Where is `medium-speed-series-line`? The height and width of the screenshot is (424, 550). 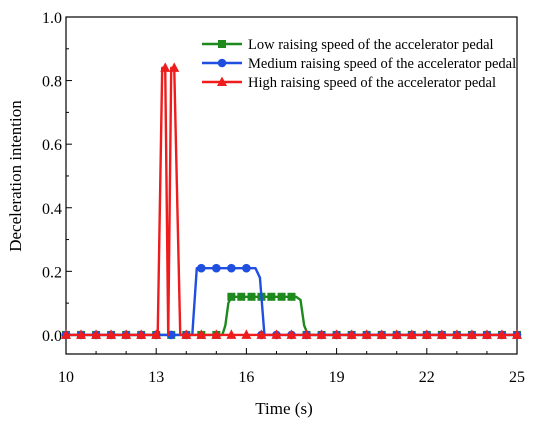 medium-speed-series-line is located at coordinates (291, 301).